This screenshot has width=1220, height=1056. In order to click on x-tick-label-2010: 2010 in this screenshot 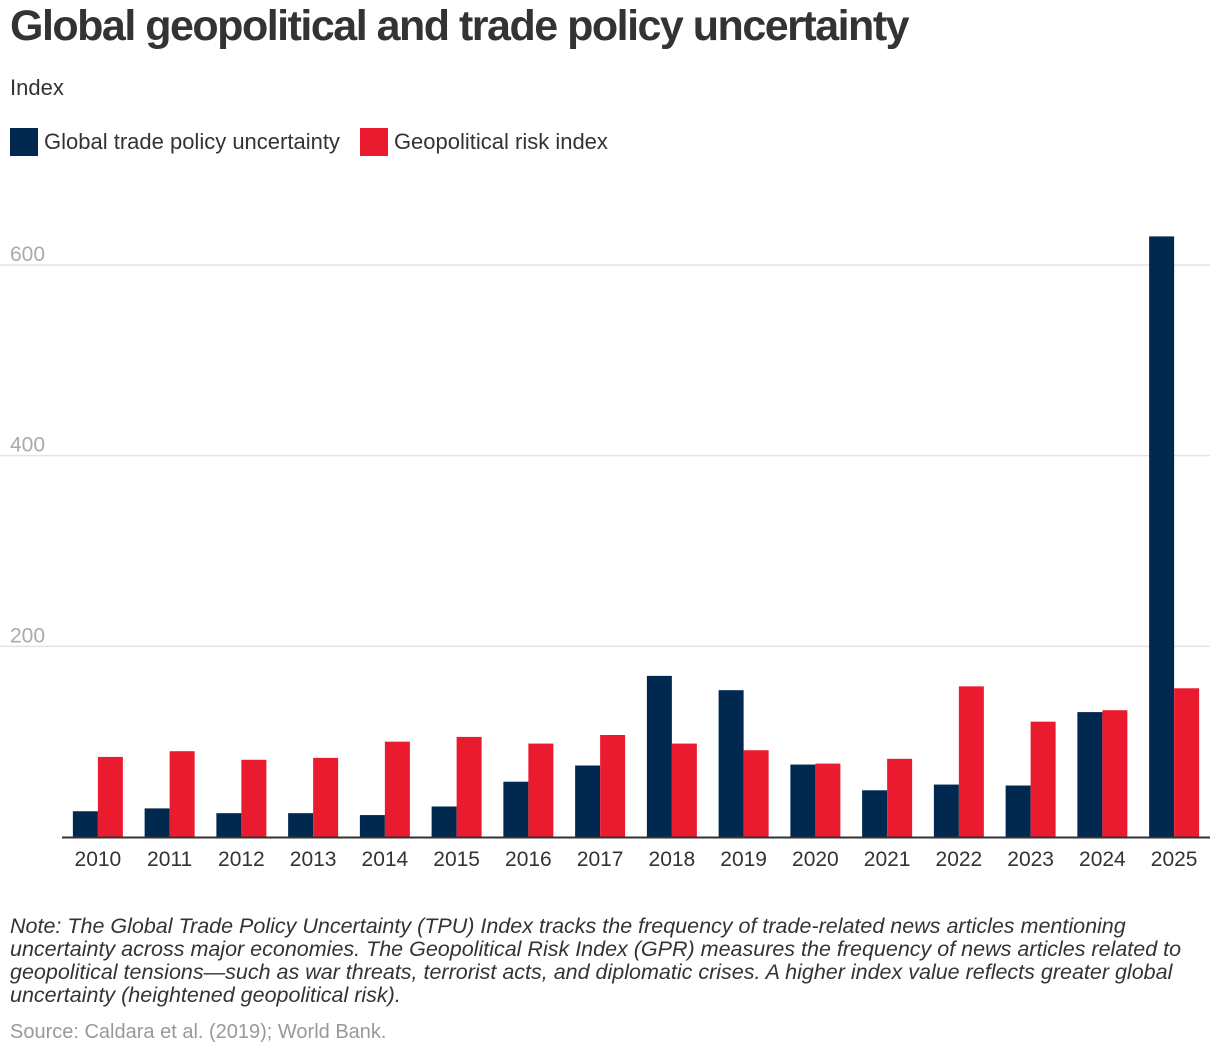, I will do `click(98, 859)`.